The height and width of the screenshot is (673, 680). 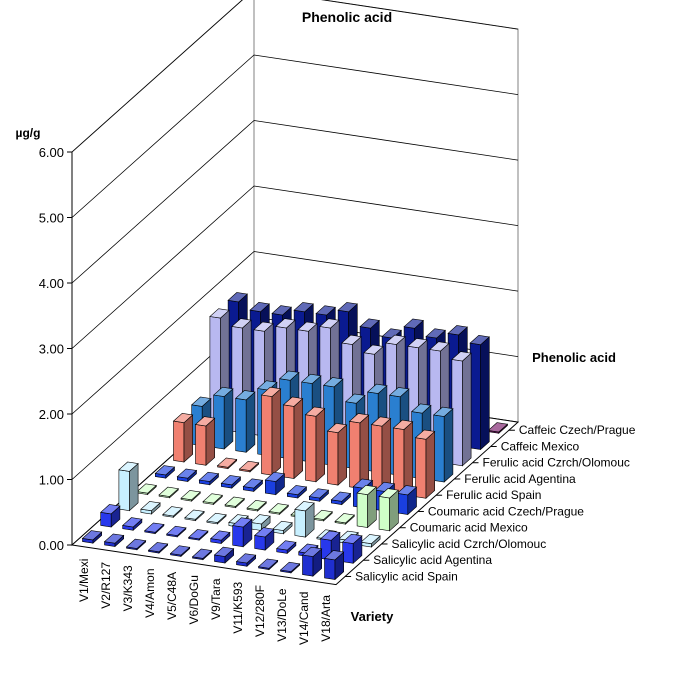 What do you see at coordinates (51, 545) in the screenshot?
I see `y-tick-label: 0.00` at bounding box center [51, 545].